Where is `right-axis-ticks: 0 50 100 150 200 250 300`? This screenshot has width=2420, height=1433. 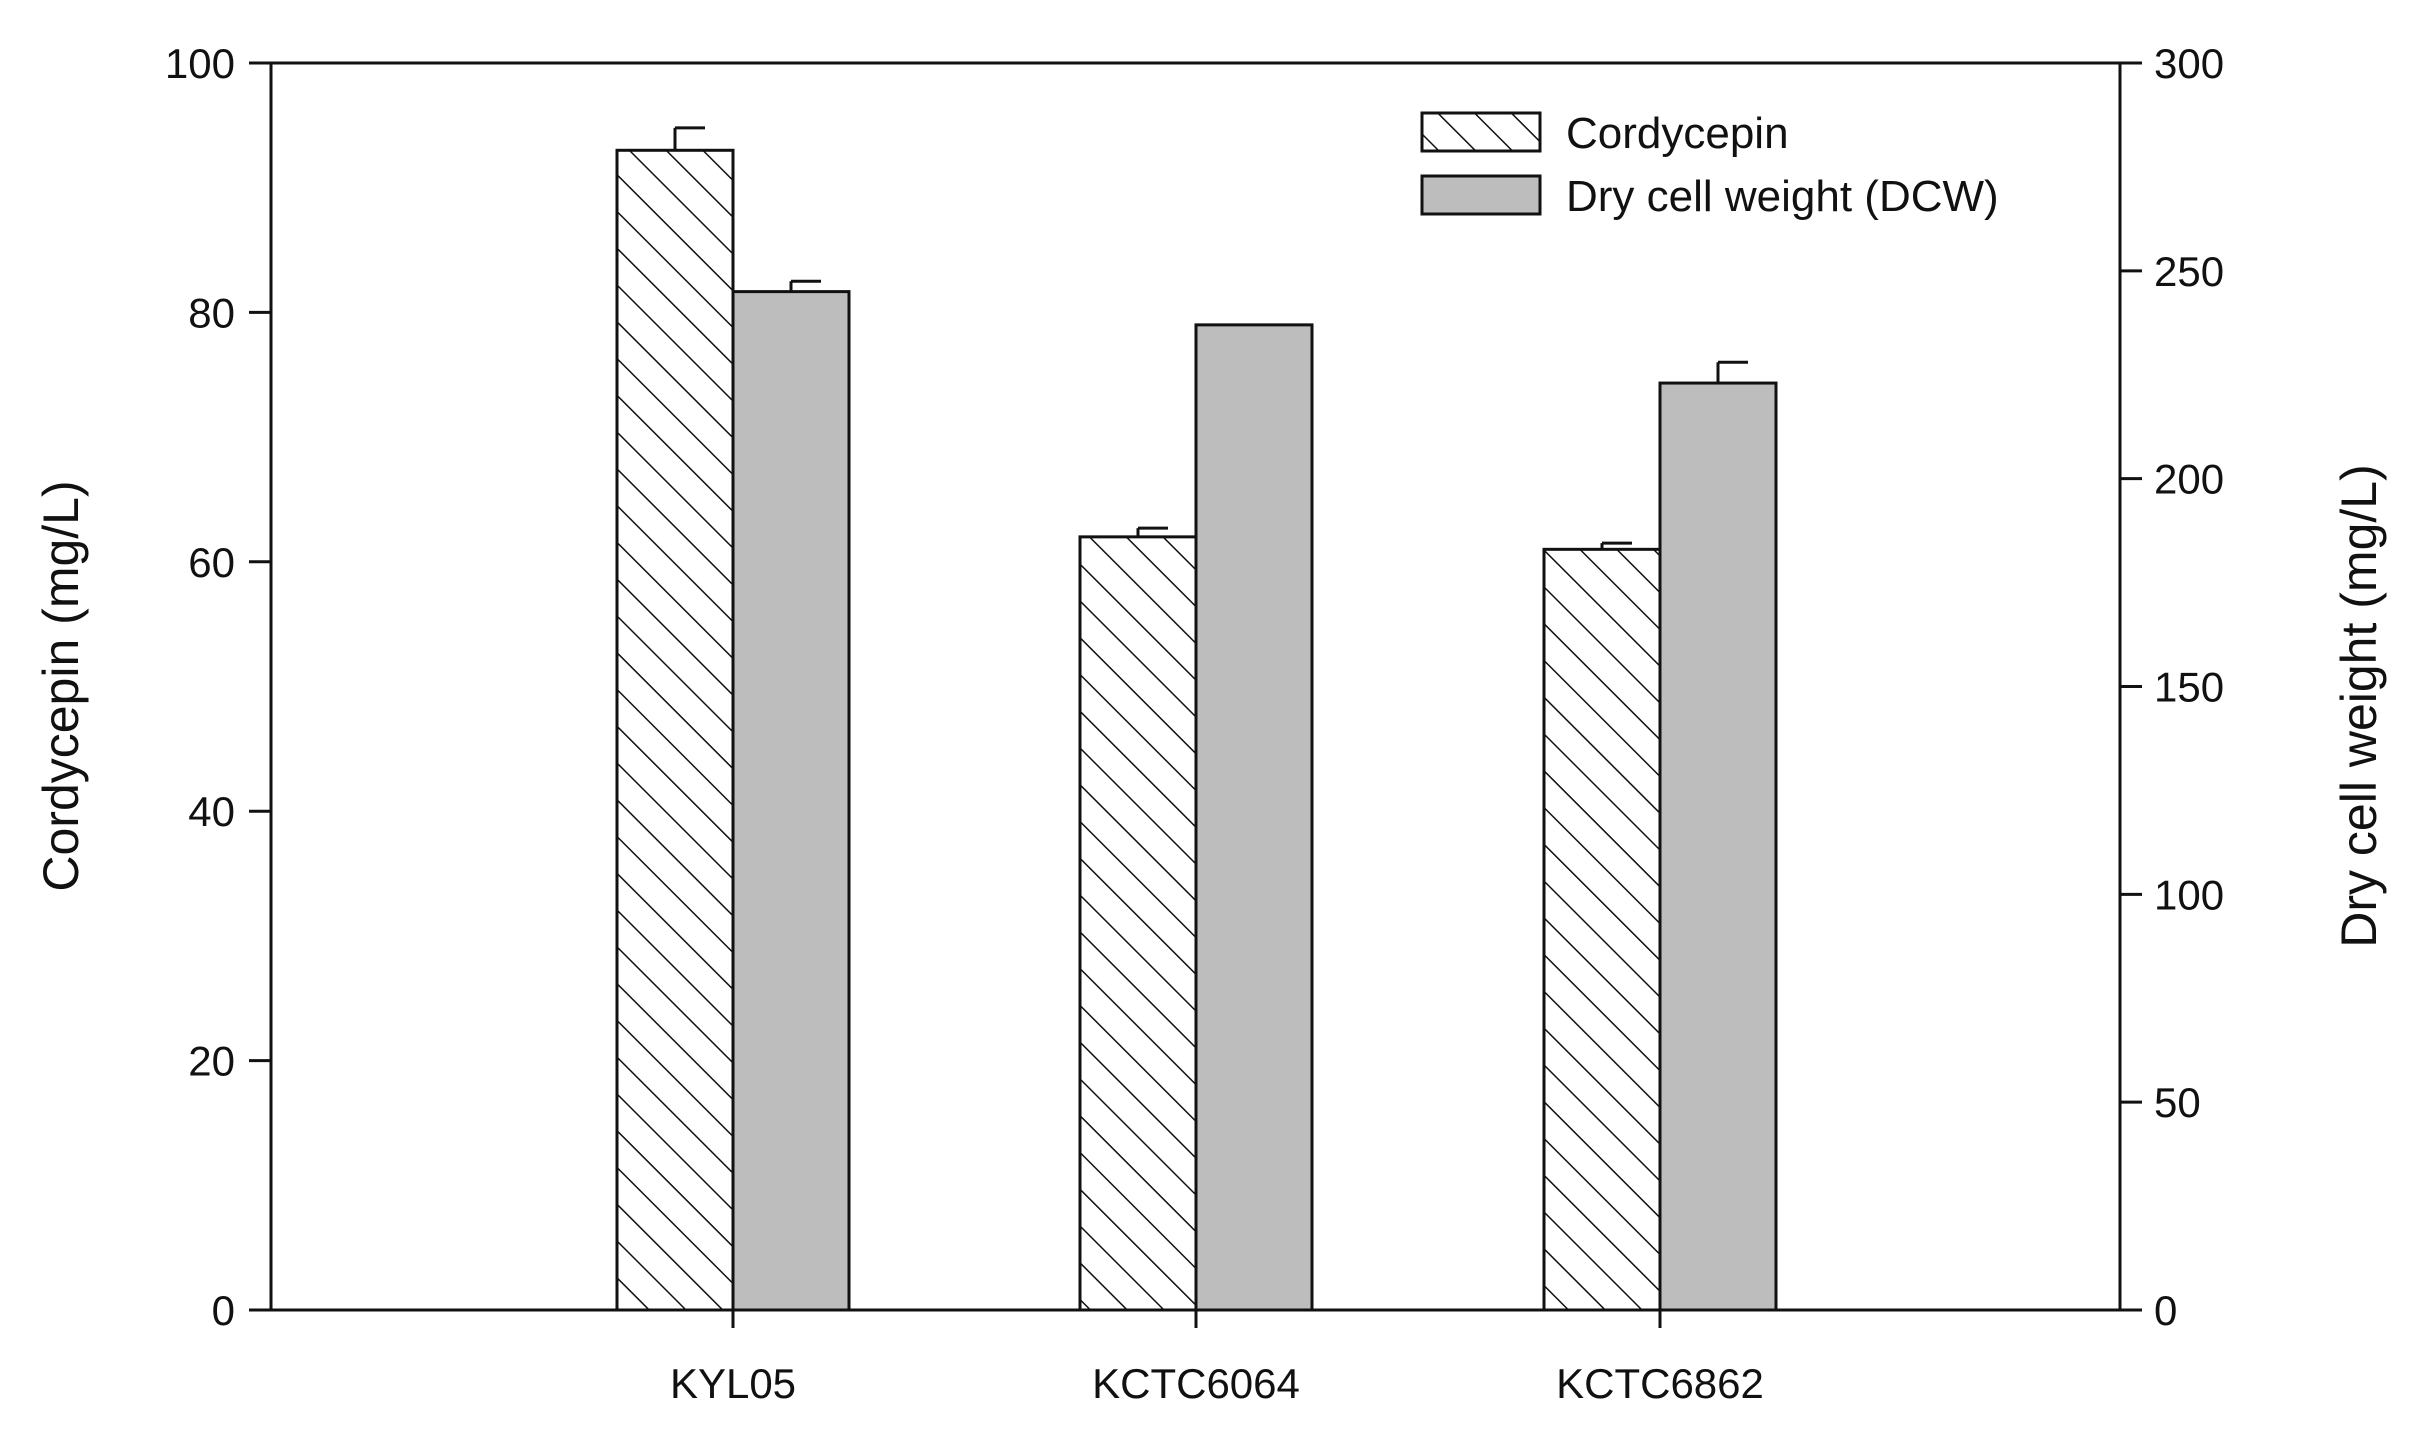 right-axis-ticks: 0 50 100 150 200 250 300 is located at coordinates (2172, 687).